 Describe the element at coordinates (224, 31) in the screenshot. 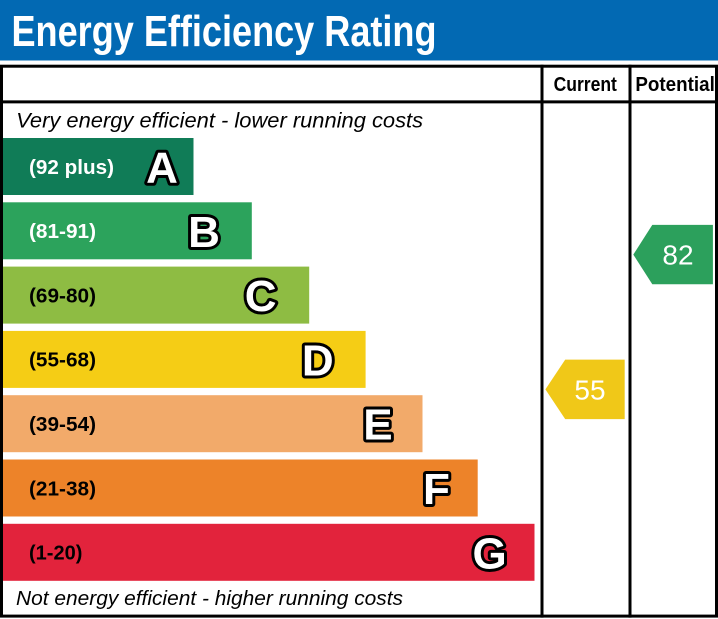

I see `svg-text: Energy Efficiency Rating` at that location.